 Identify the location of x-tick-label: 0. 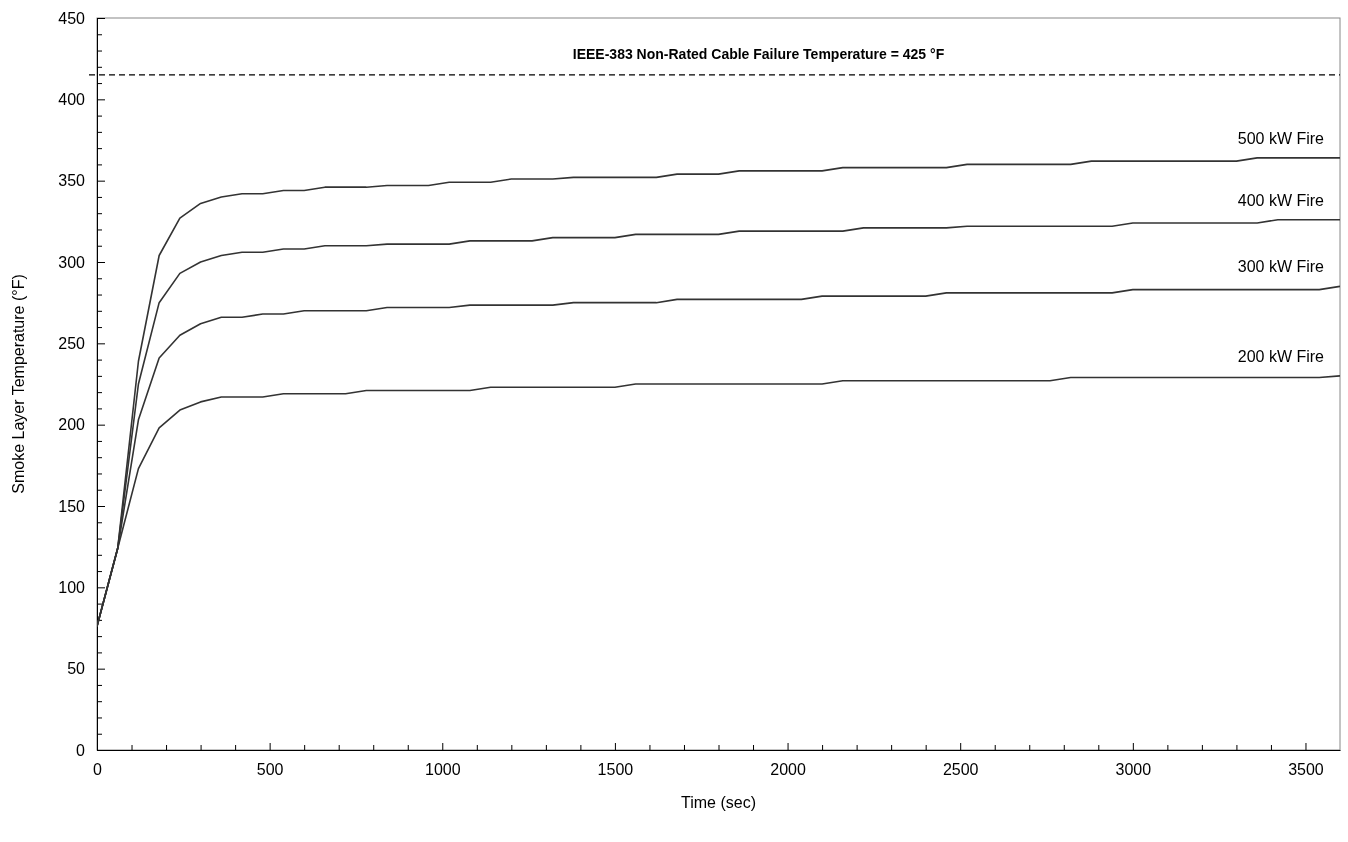
(98, 770).